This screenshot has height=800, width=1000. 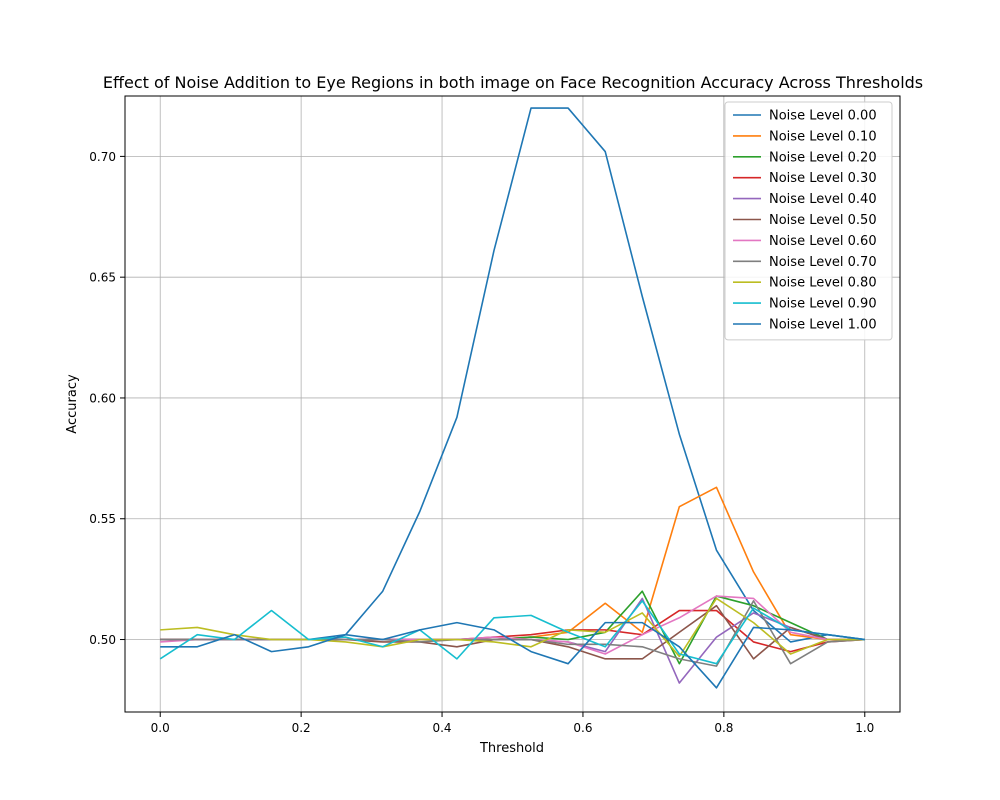 I want to click on legend-label: Noise Level 0.60, so click(x=823, y=241).